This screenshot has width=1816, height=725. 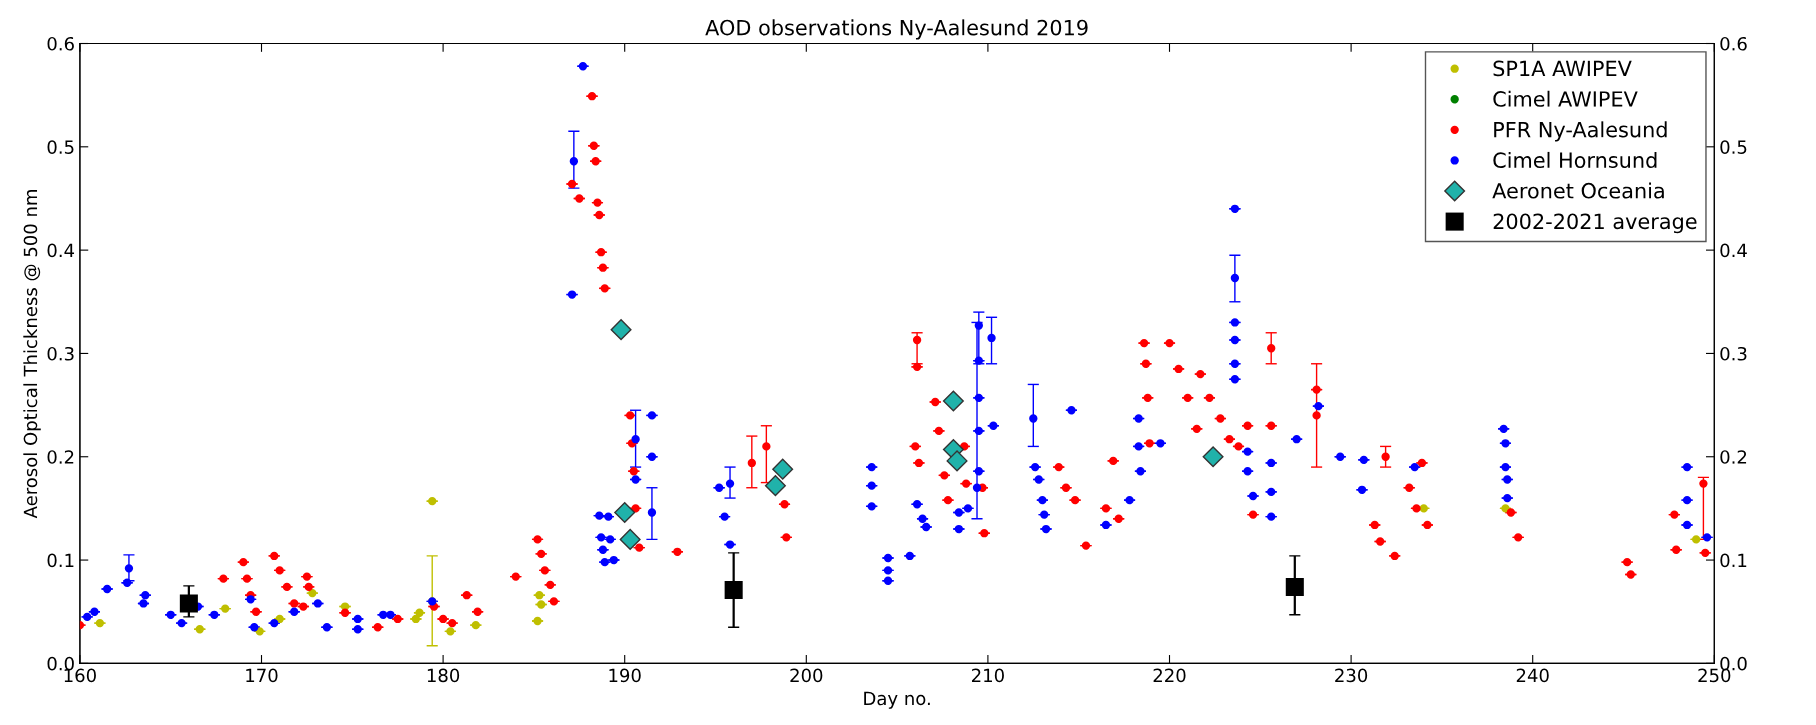 I want to click on y2-tick-label: 0.3, so click(x=1733, y=353).